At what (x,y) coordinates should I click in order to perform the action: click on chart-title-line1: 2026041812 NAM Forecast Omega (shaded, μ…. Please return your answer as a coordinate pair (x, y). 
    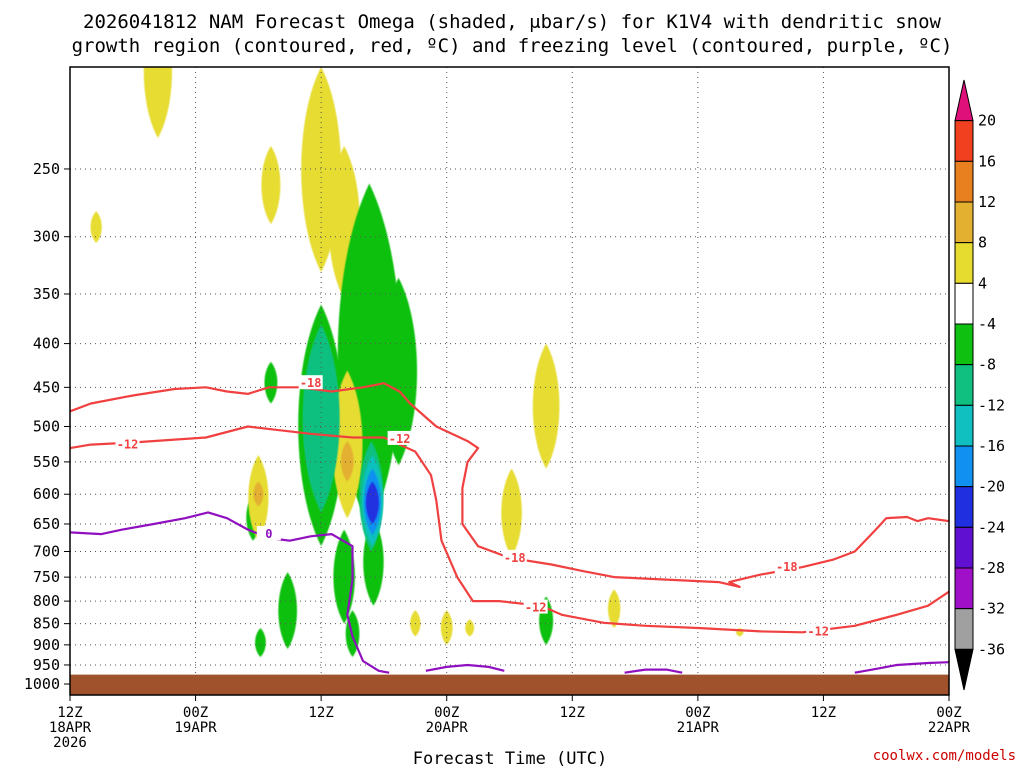
    Looking at the image, I should click on (512, 22).